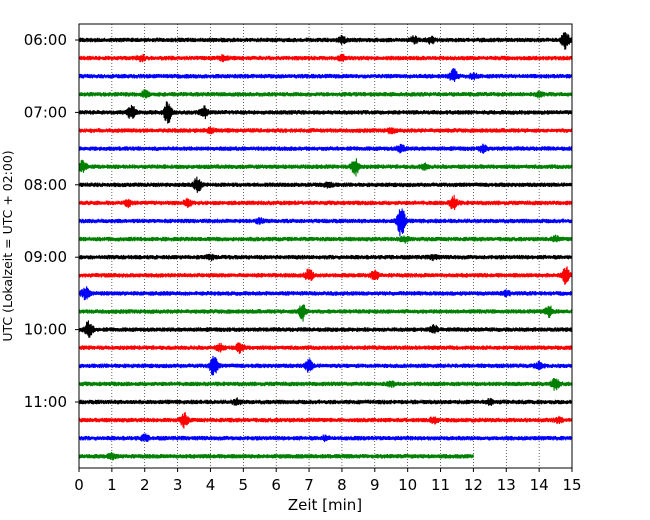 The height and width of the screenshot is (520, 650). What do you see at coordinates (375, 485) in the screenshot?
I see `x-tick-label: 9` at bounding box center [375, 485].